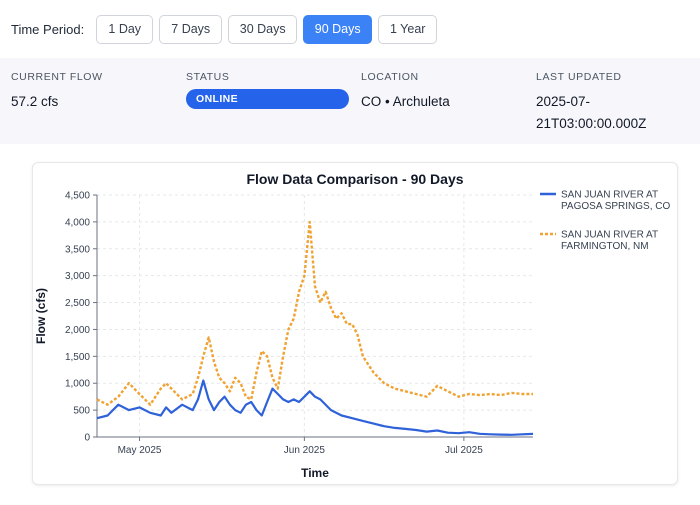 The image size is (700, 505). I want to click on status-block: STATUS ONLINE, so click(267, 90).